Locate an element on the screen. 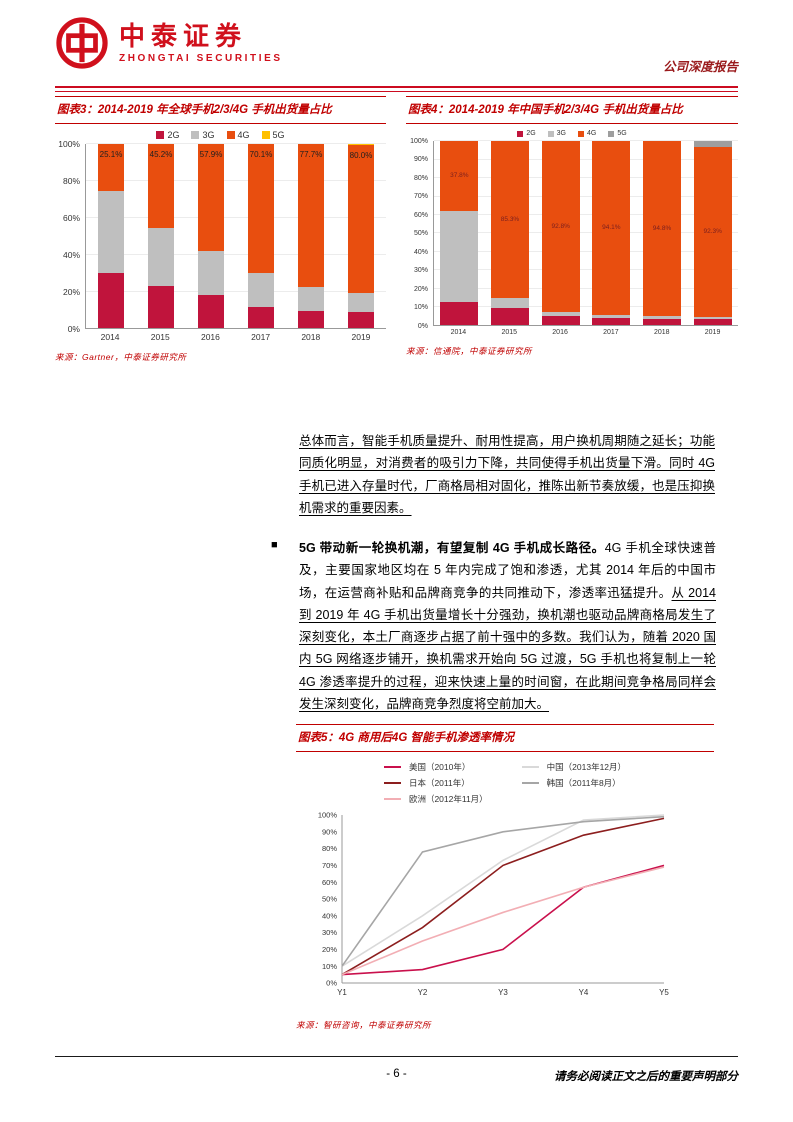  bar-slot-2015: 45.2% is located at coordinates (161, 236).